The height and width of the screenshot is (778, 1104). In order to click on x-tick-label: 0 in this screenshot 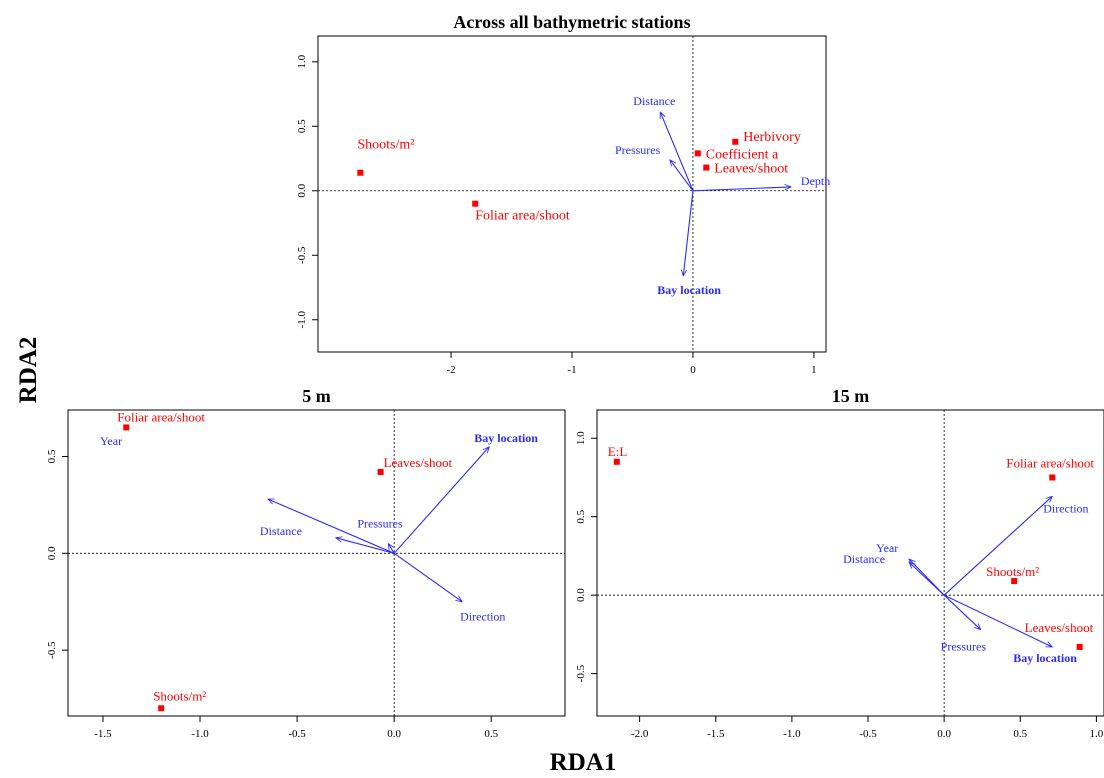, I will do `click(693, 370)`.